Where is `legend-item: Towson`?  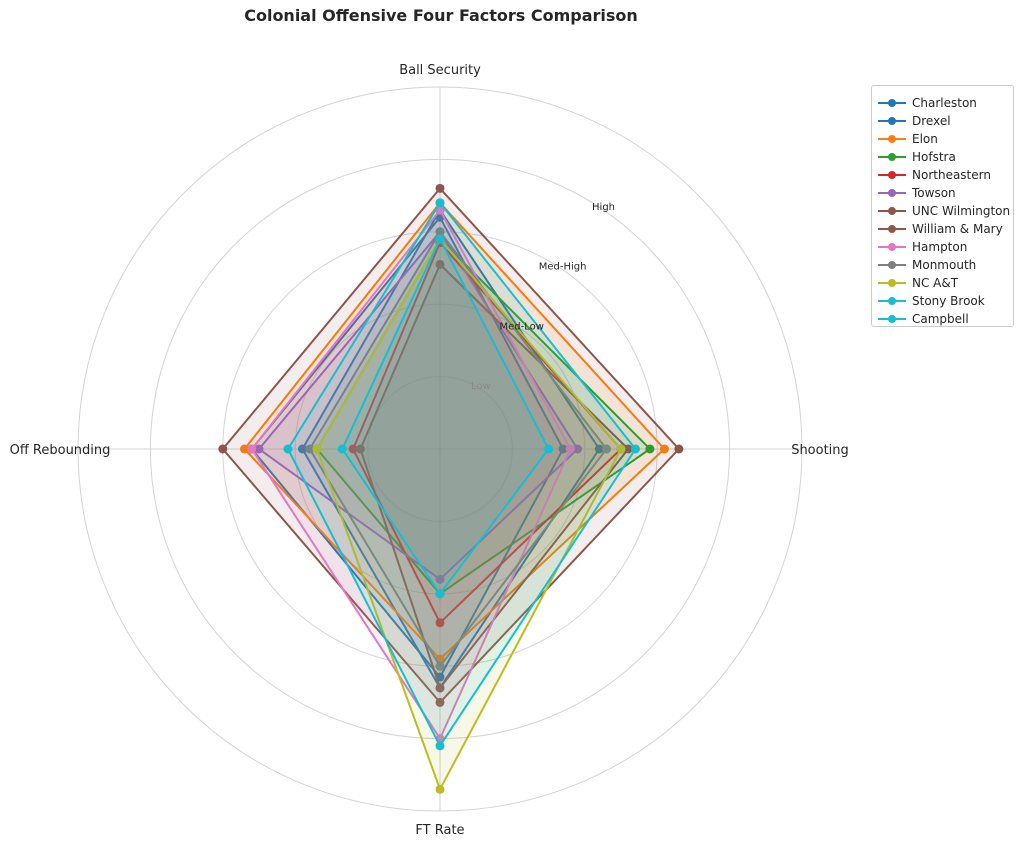 legend-item: Towson is located at coordinates (942, 193).